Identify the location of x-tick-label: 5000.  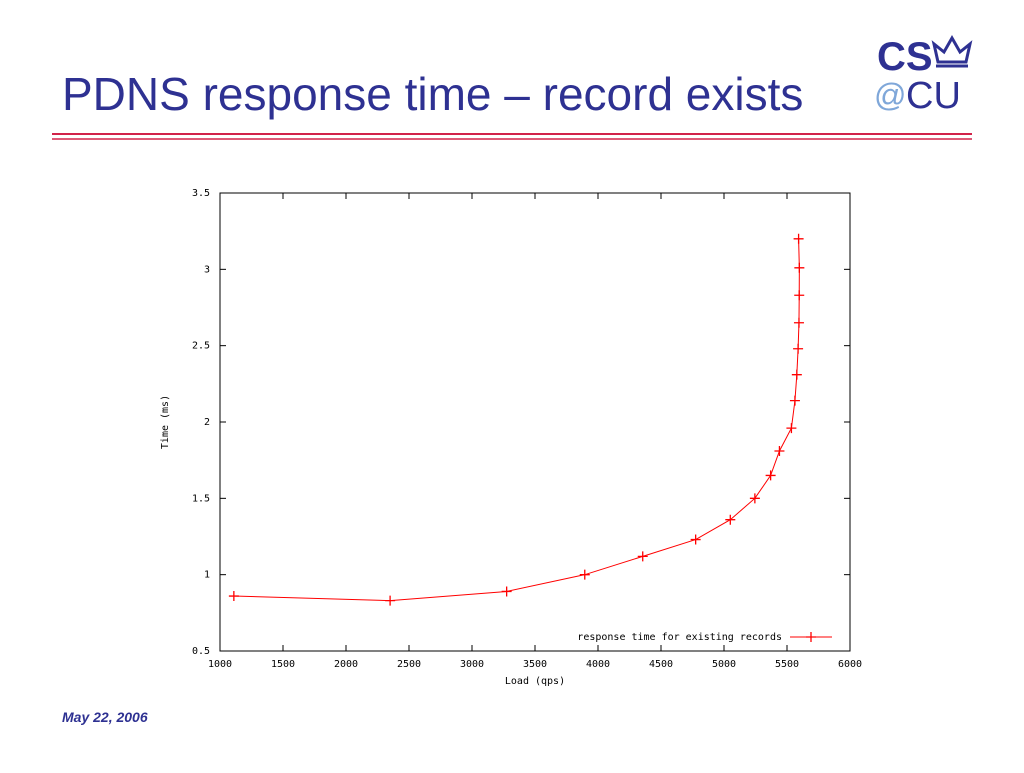
(724, 664).